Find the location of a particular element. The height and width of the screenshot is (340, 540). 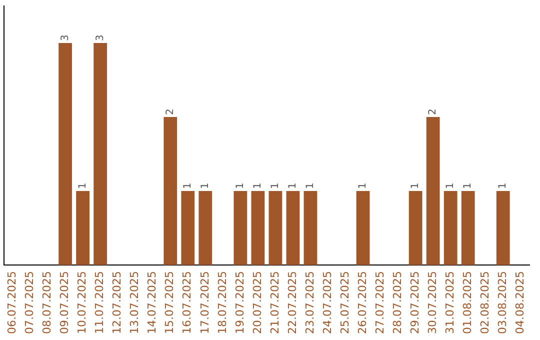

x-tick-label: 28.07.2025 is located at coordinates (397, 302).